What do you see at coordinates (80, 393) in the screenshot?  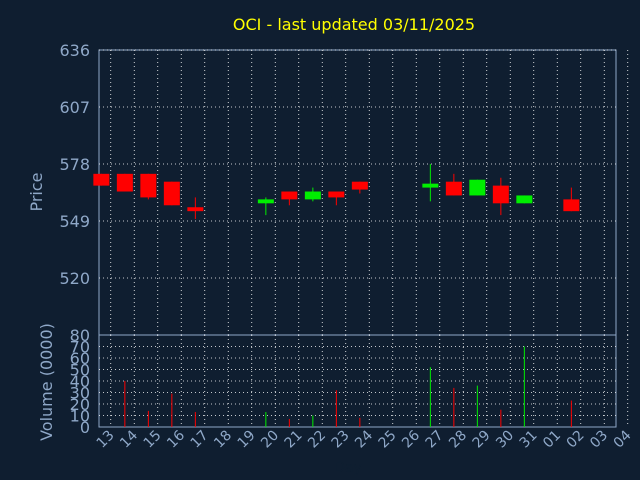 I see `volume-tick-label: 30` at bounding box center [80, 393].